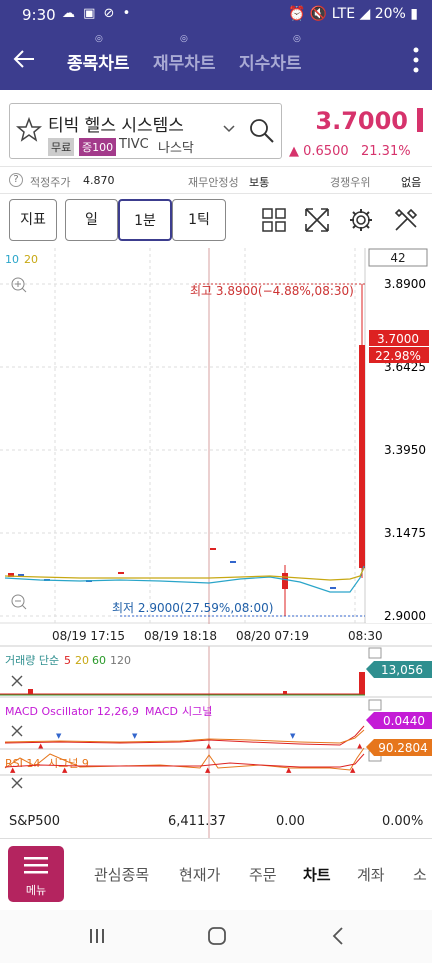 The height and width of the screenshot is (963, 432). Describe the element at coordinates (120, 660) in the screenshot. I see `volume-ma120: 120` at that location.